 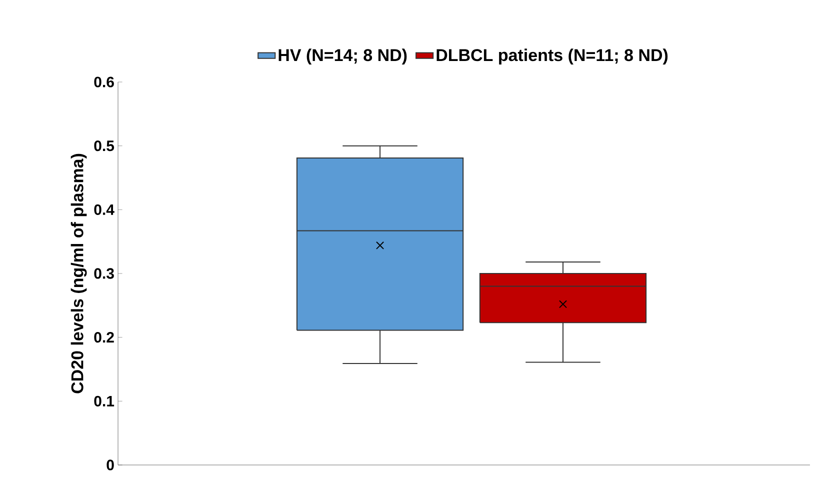 What do you see at coordinates (104, 82) in the screenshot?
I see `y-tick-label: 0.6` at bounding box center [104, 82].